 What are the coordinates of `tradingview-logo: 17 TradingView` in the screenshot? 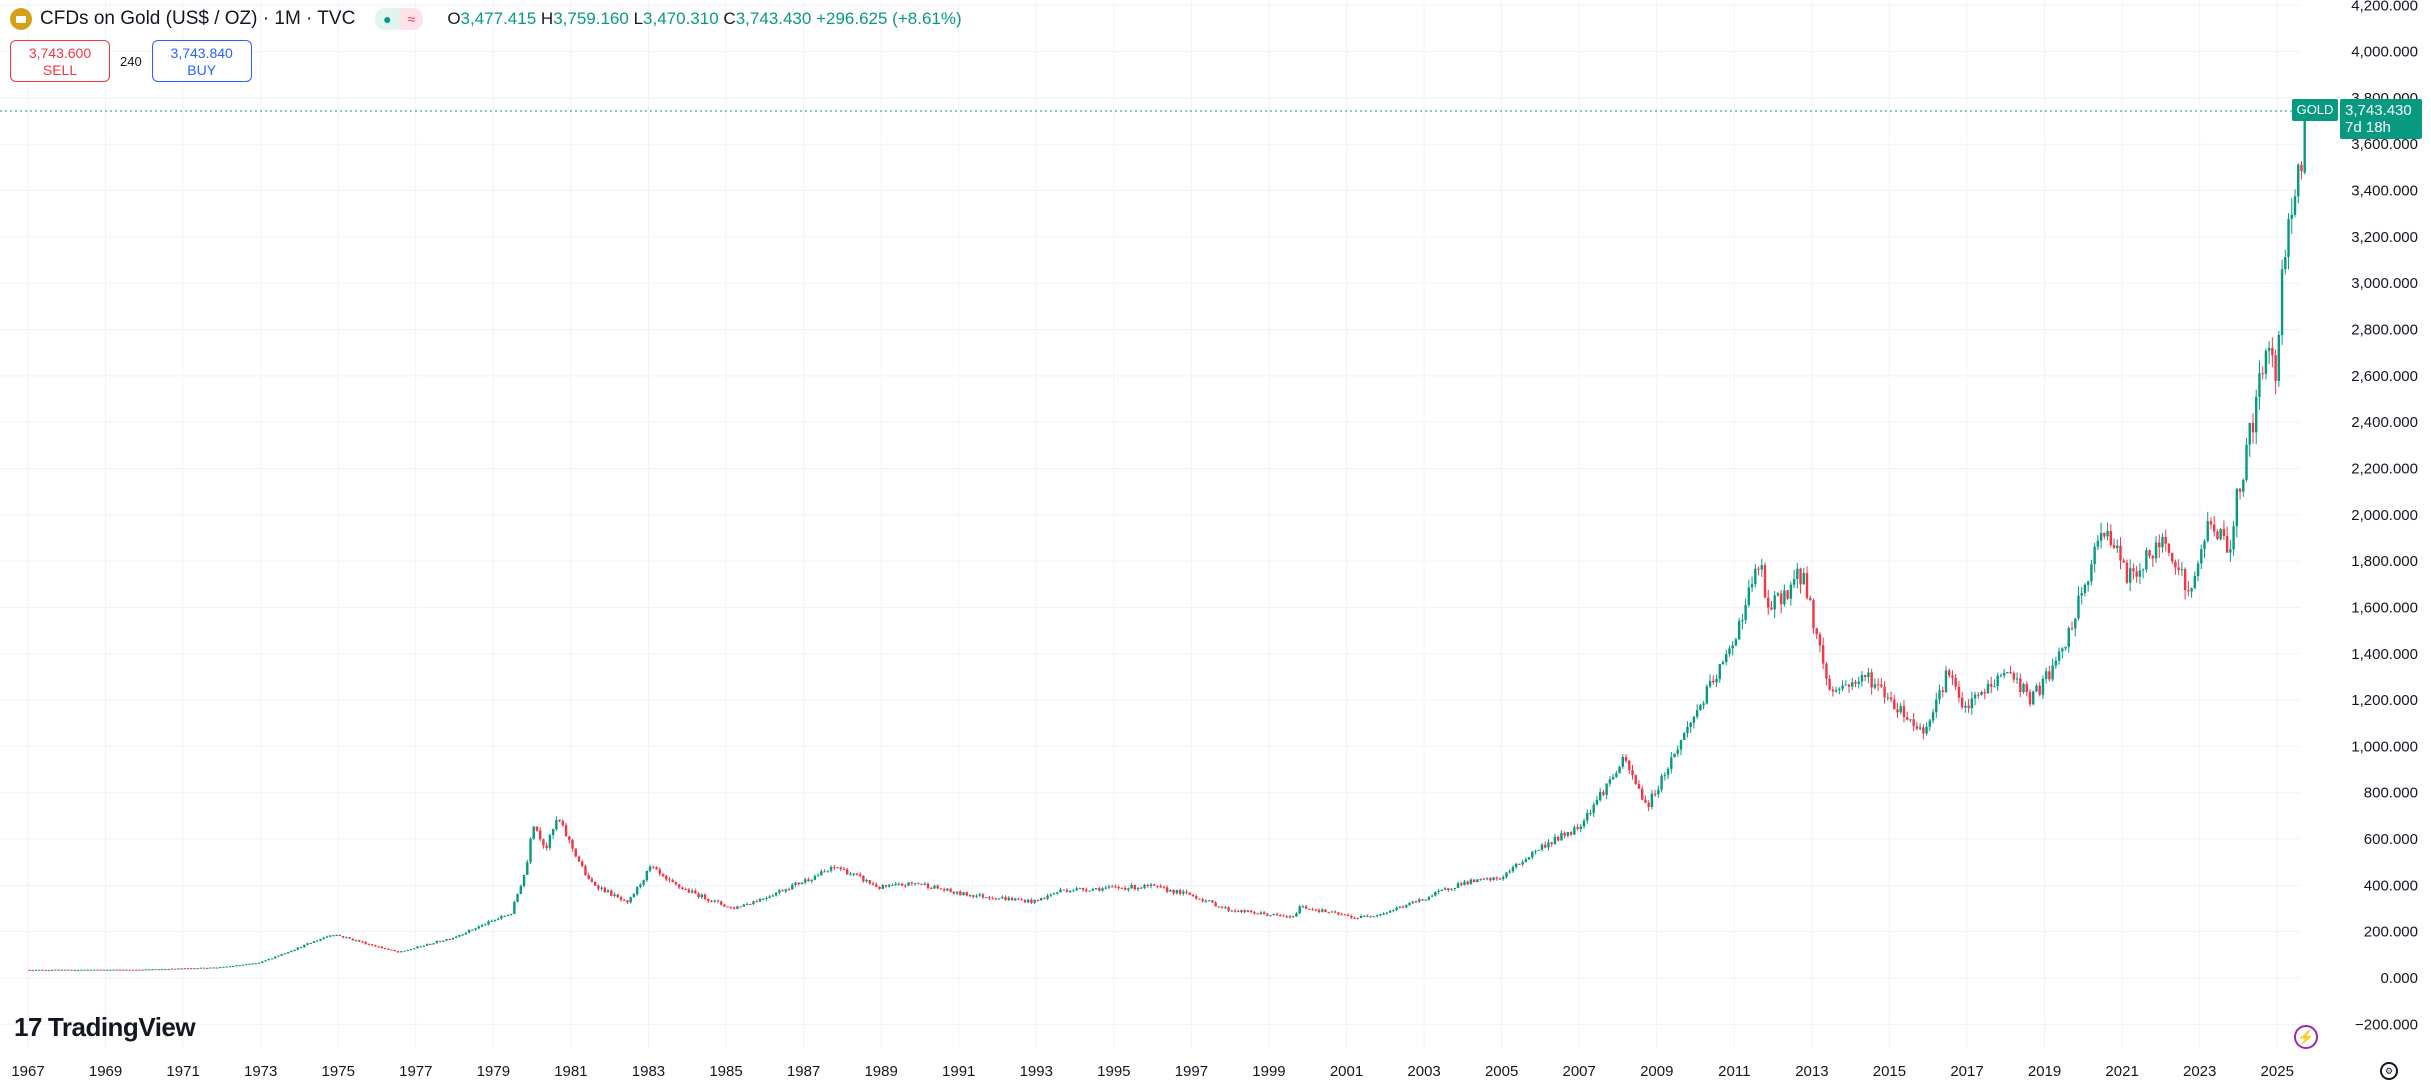 It's located at (105, 1027).